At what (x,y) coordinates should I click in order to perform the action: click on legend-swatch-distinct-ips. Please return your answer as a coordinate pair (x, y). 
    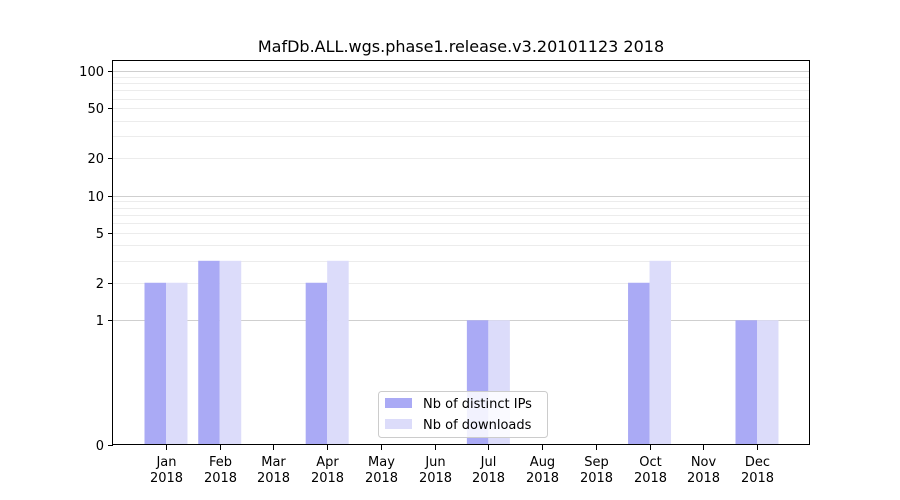
    Looking at the image, I should click on (398, 403).